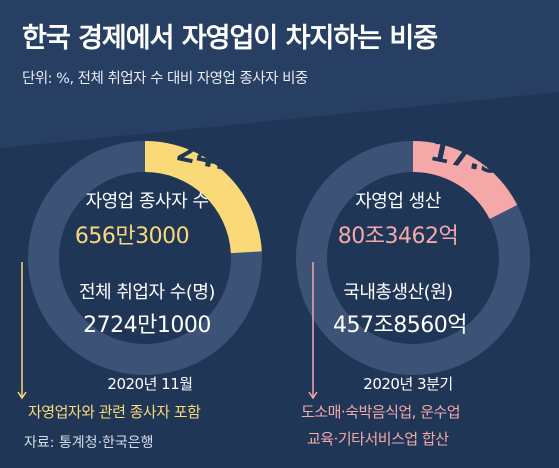 This screenshot has height=468, width=559. Describe the element at coordinates (465, 180) in the screenshot. I see `right-donut-highlight-slice` at that location.